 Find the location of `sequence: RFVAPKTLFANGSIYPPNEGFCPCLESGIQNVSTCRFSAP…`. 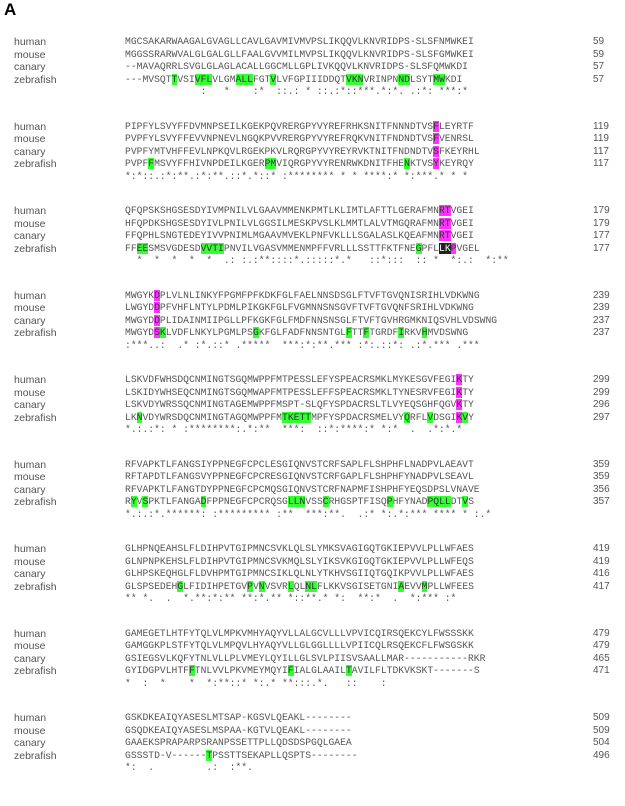

sequence: RFVAPKTLFANGSIYPPNEGFCPCLESGIQNVSTCRFSAP… is located at coordinates (299, 464).